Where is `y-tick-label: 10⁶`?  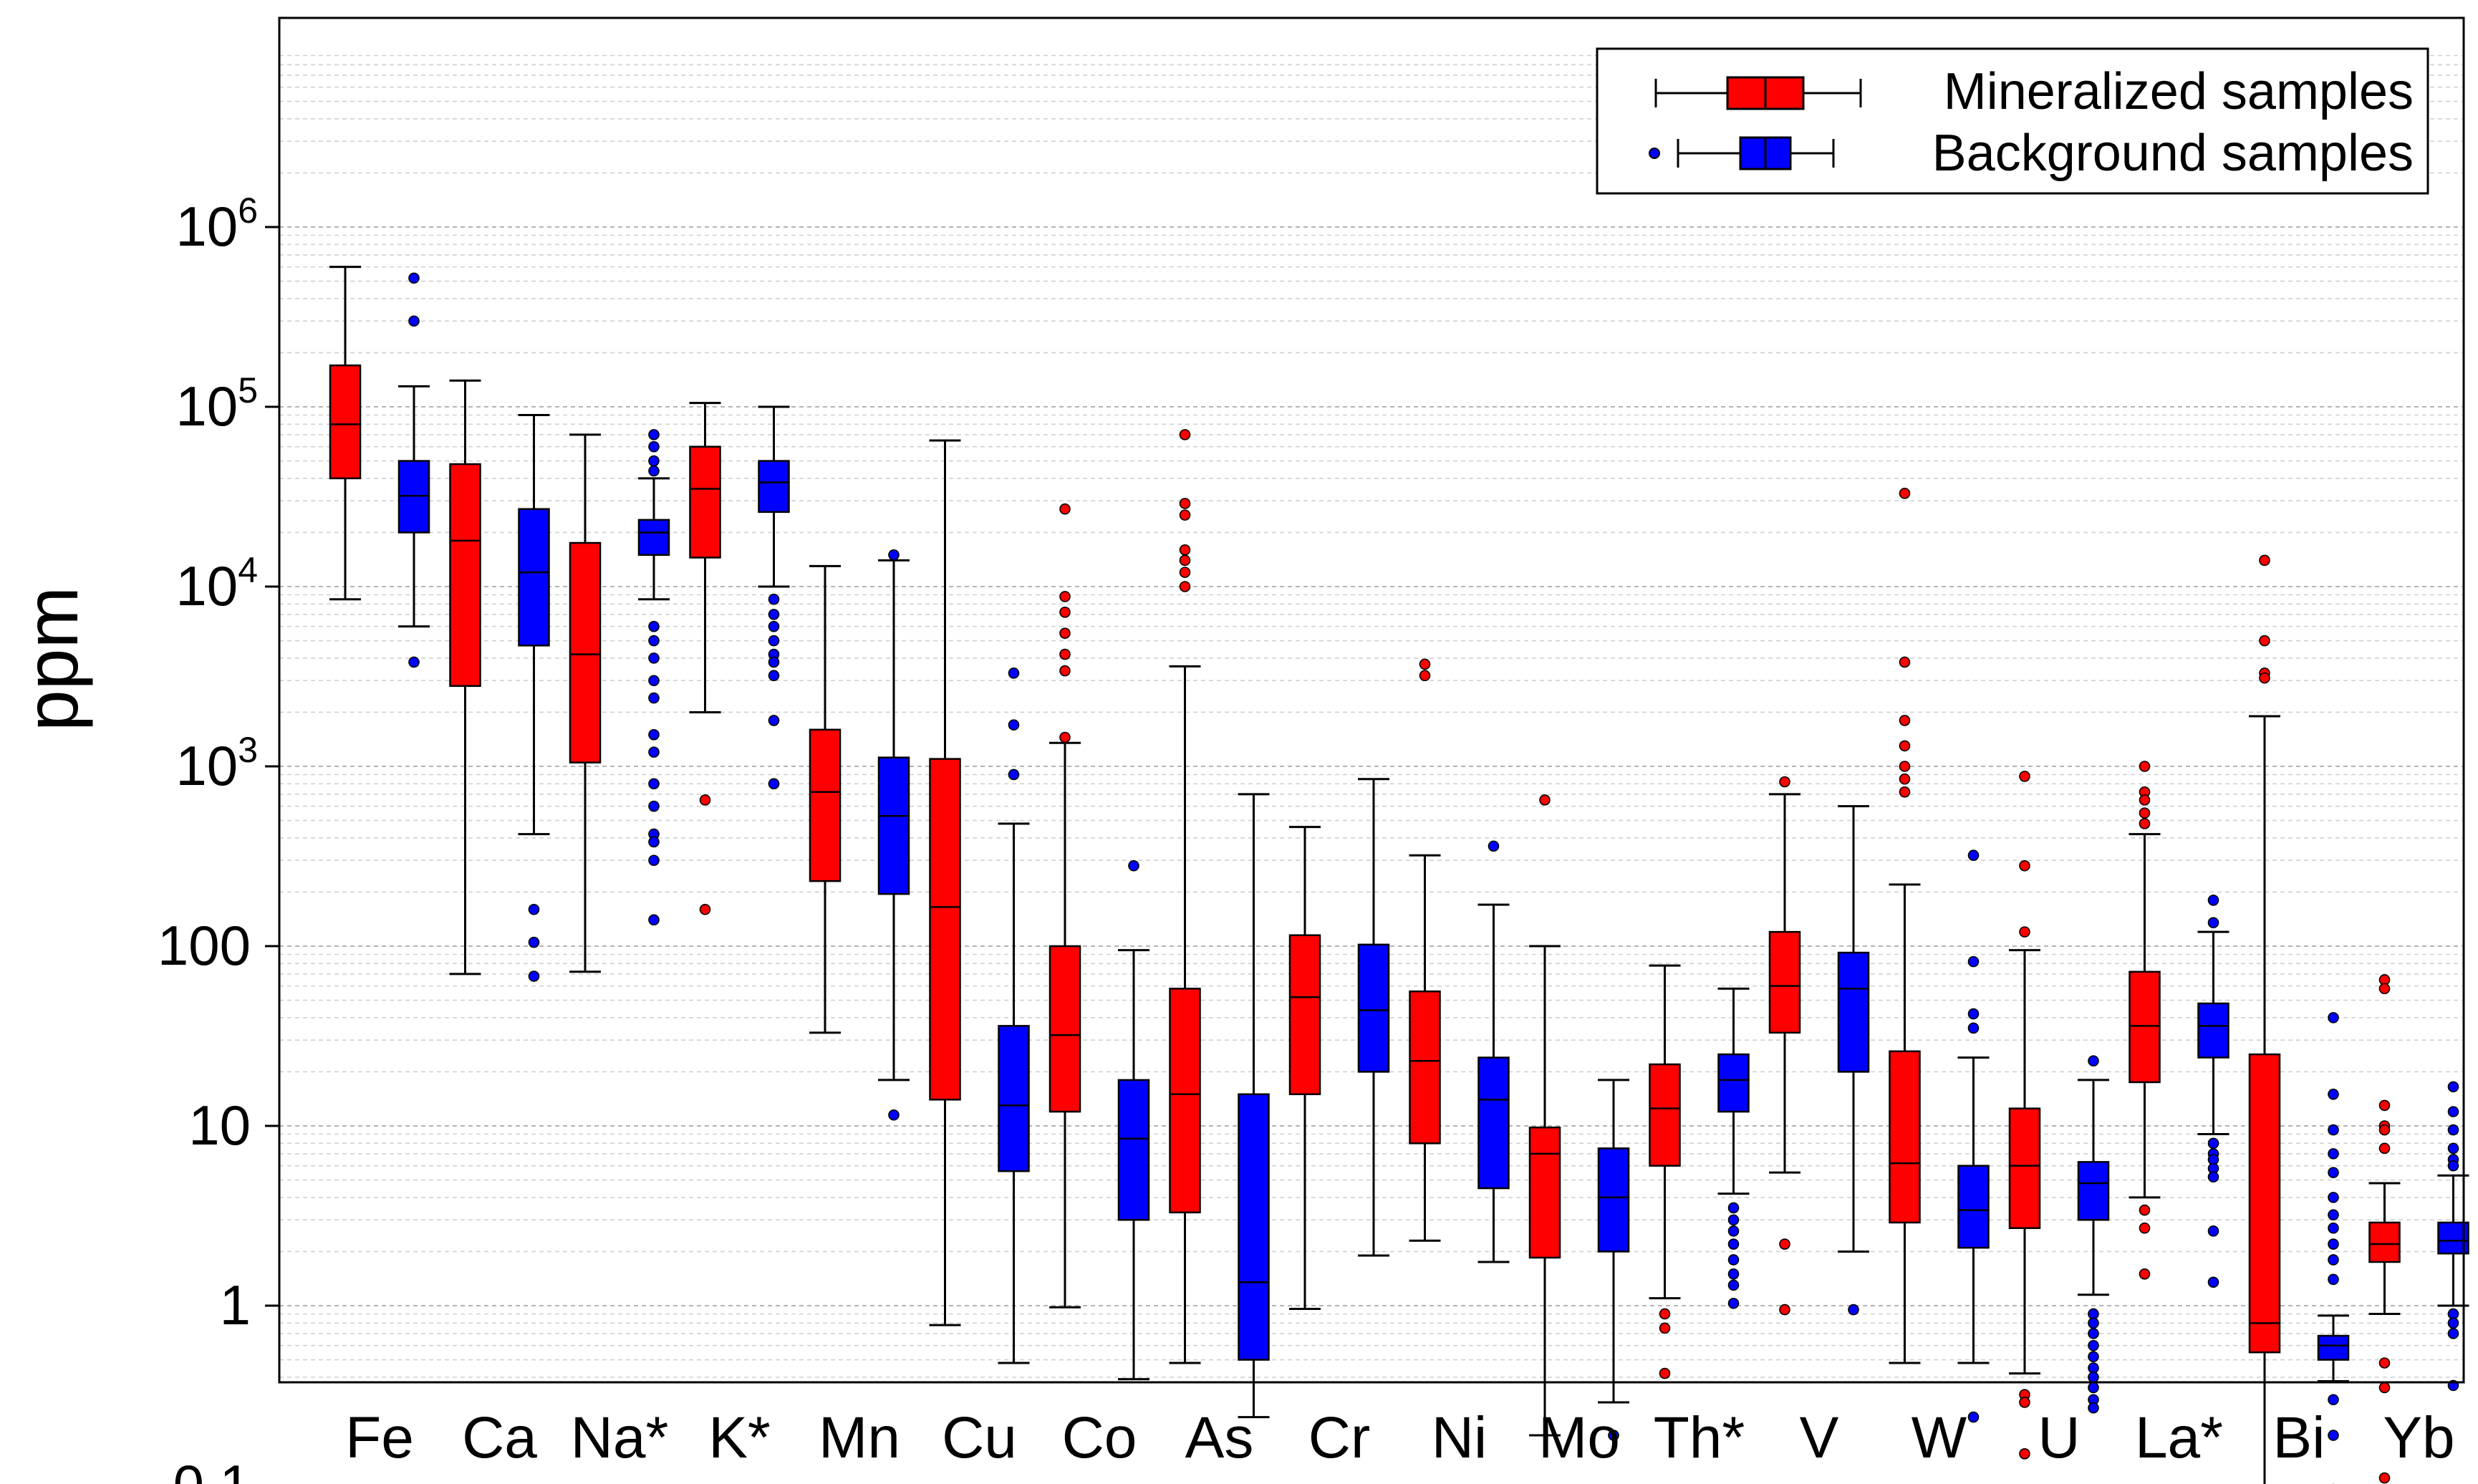 y-tick-label: 10⁶ is located at coordinates (216, 224).